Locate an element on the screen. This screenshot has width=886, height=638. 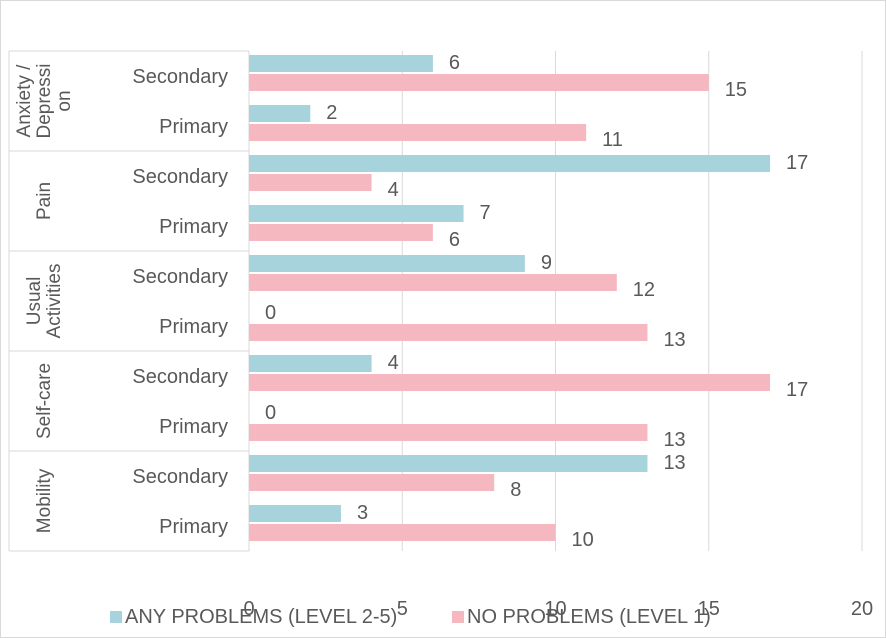
data-label-none: 4 is located at coordinates (393, 190).